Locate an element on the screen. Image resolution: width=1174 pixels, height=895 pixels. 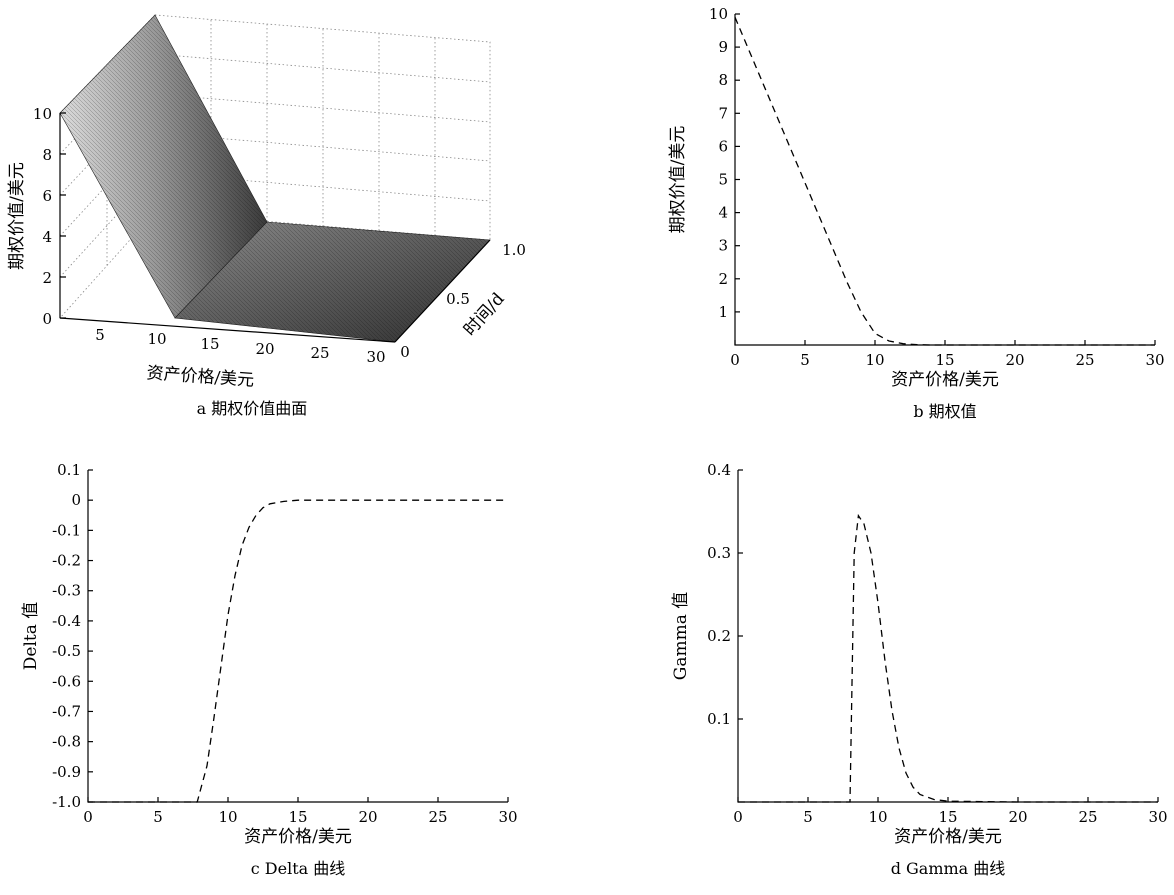
panel-c-ytick-1: 0 is located at coordinates (76, 500).